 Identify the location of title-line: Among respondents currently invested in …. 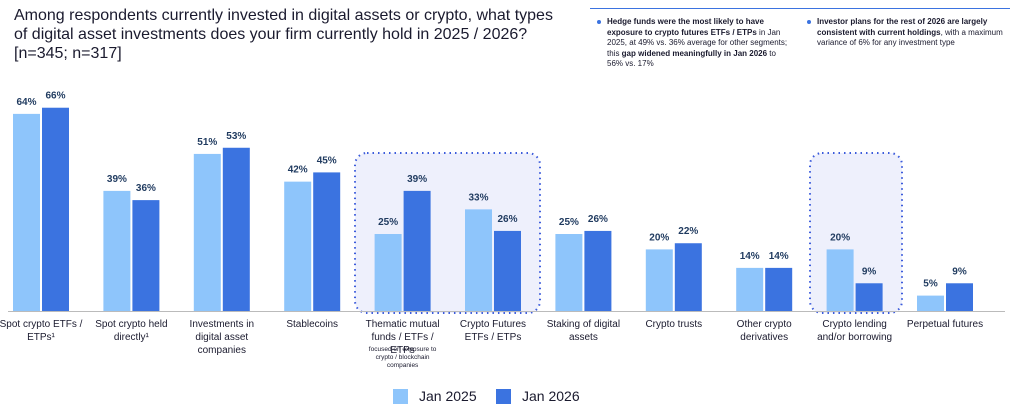
(283, 15).